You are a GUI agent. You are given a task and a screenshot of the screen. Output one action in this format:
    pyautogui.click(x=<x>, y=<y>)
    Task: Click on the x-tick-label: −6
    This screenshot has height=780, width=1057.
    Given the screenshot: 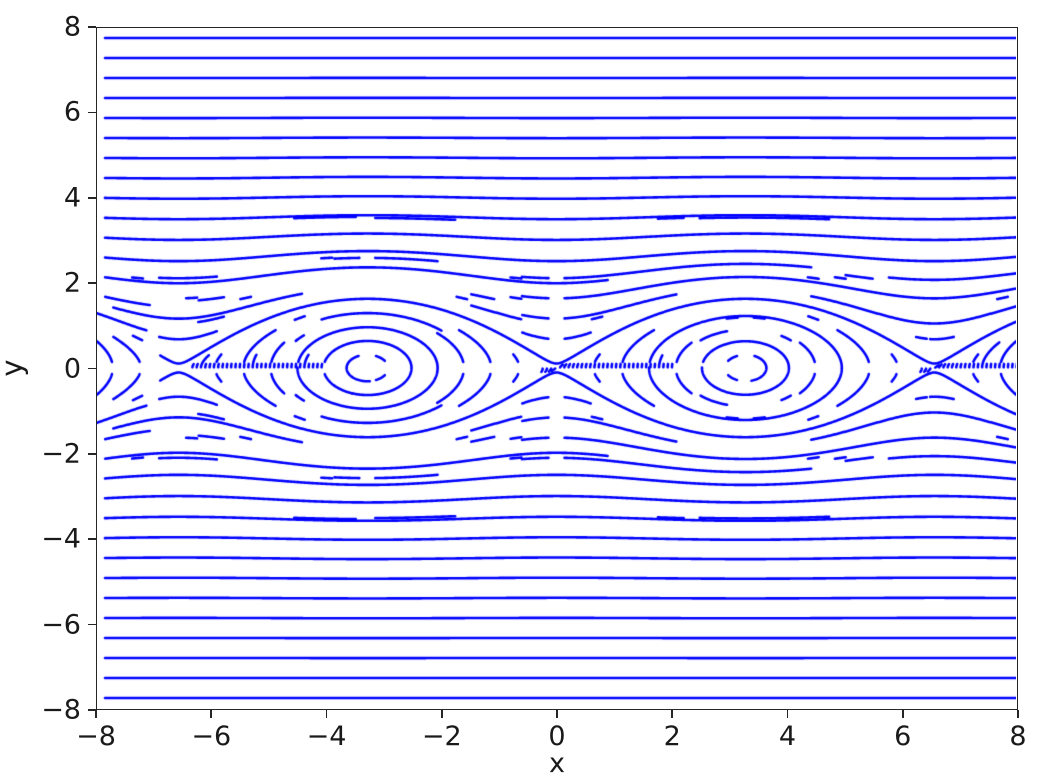 What is the action you would take?
    pyautogui.click(x=211, y=736)
    